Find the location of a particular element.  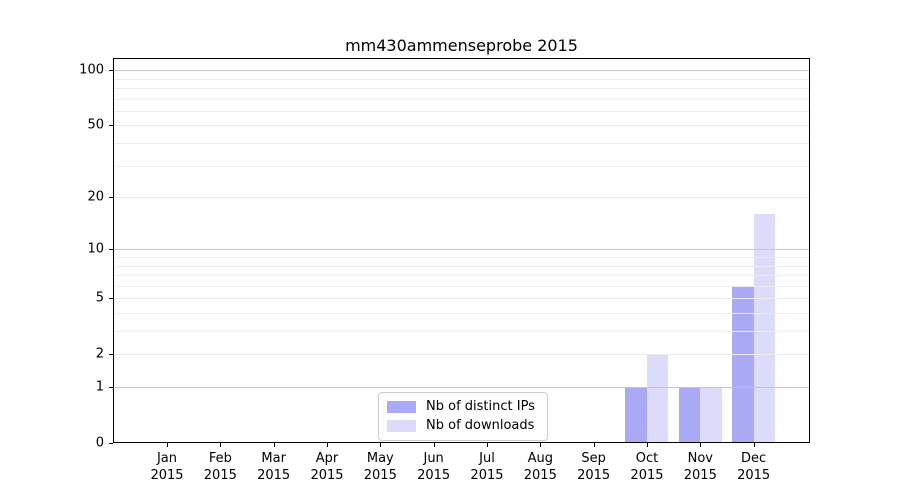

x-tick-label: Dec 2015 is located at coordinates (754, 467).